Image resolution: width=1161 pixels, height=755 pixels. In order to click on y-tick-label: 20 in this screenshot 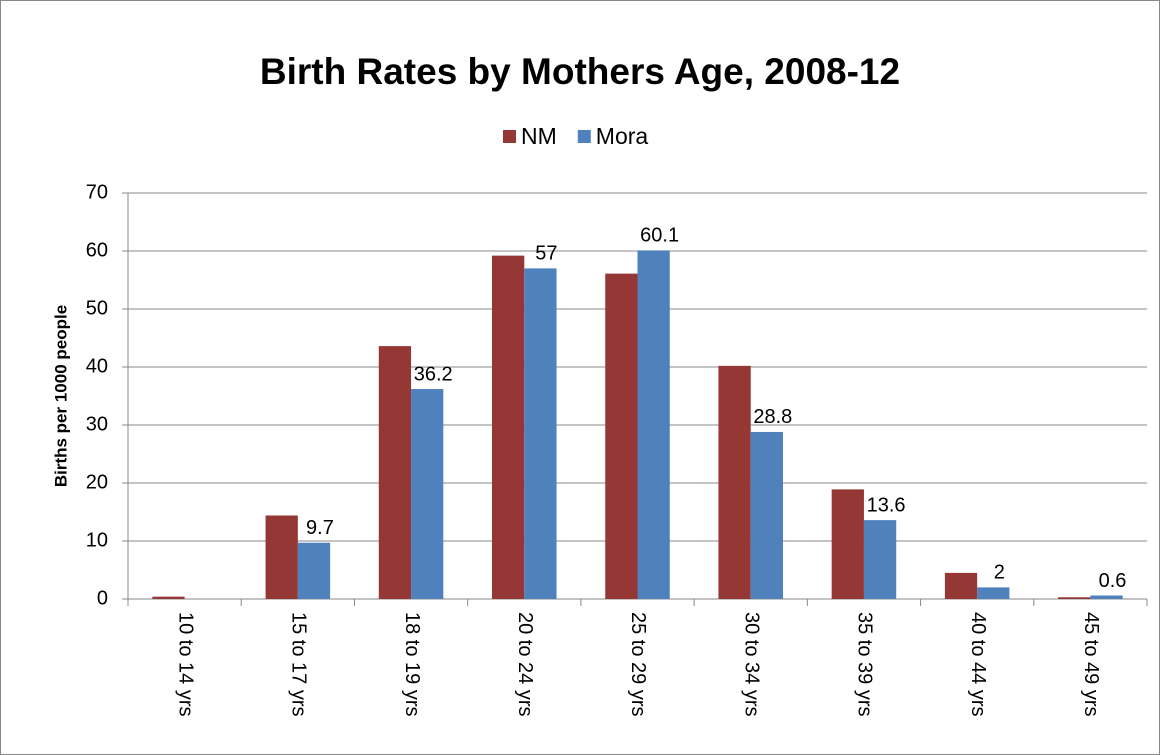, I will do `click(97, 482)`.